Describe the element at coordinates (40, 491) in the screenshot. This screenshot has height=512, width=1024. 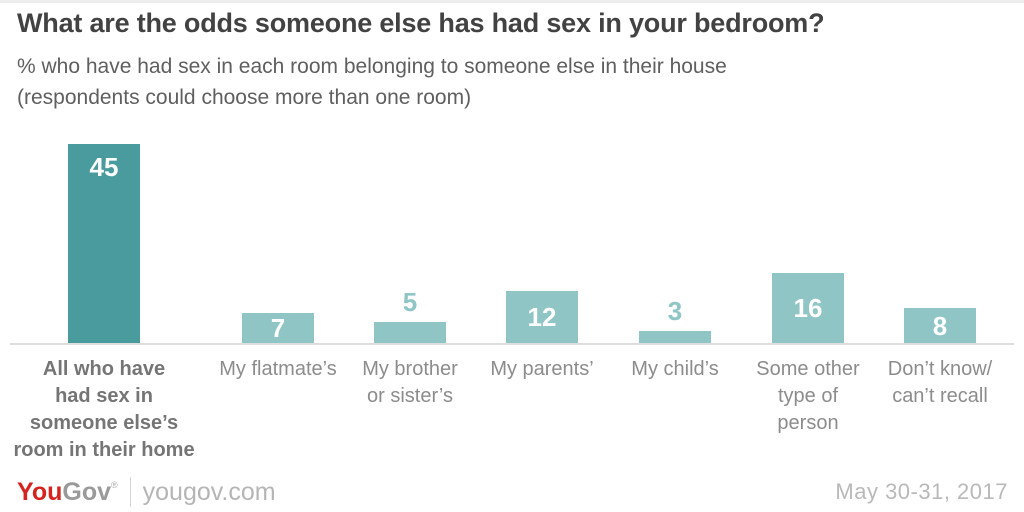
I see `logo-you-text: You` at that location.